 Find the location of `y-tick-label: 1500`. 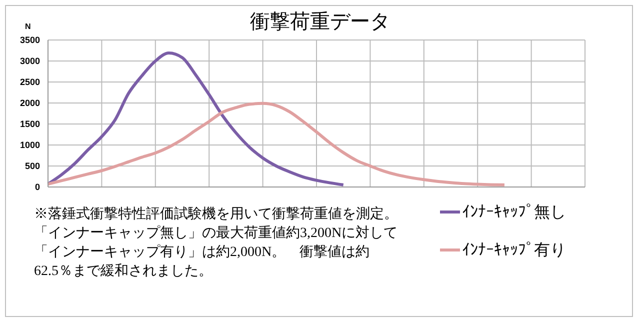

y-tick-label: 1500 is located at coordinates (30, 124).